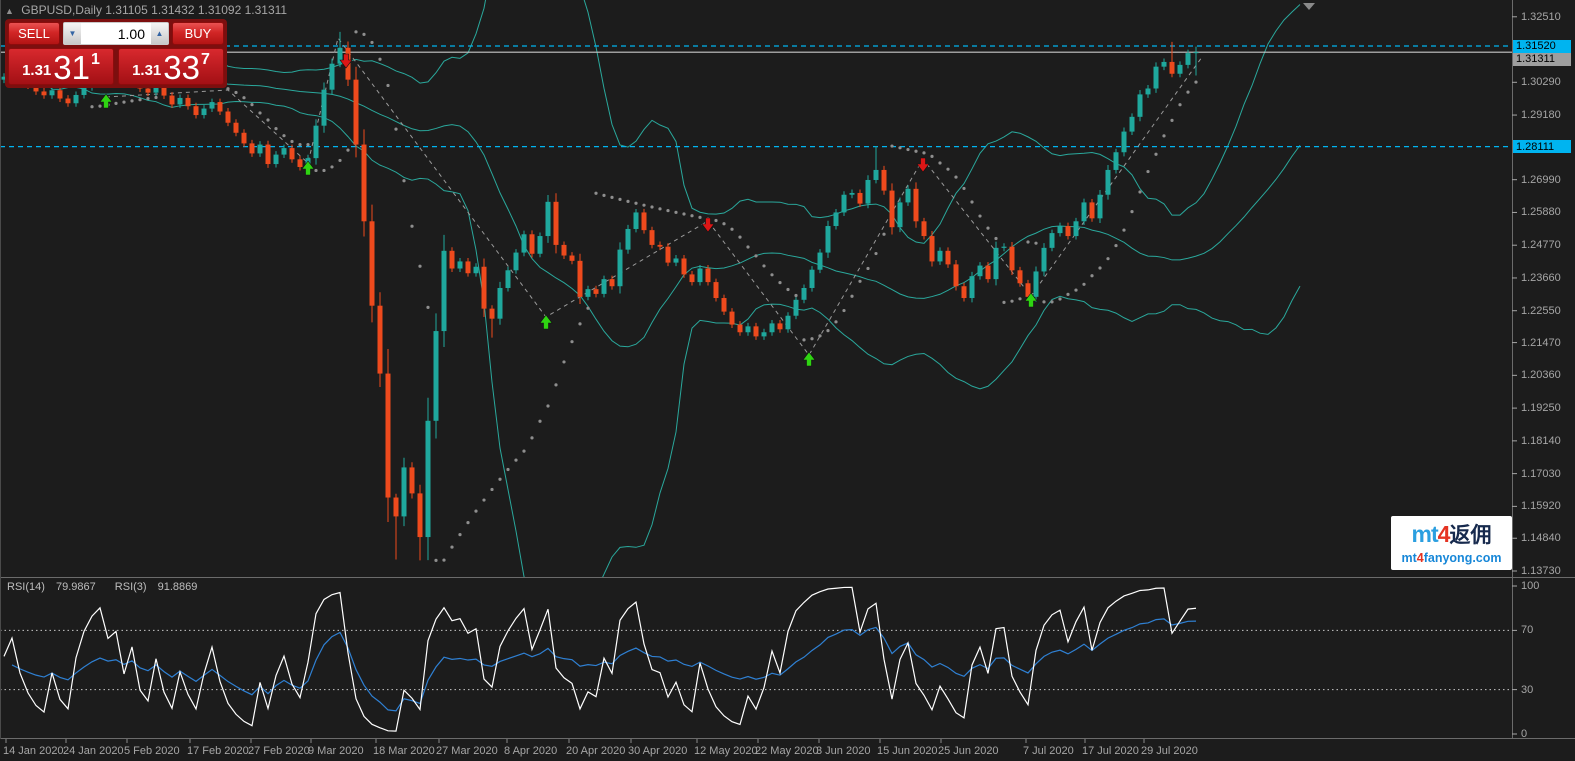 This screenshot has width=1575, height=761. What do you see at coordinates (531, 751) in the screenshot?
I see `date-tick-label: 8 Apr 2020` at bounding box center [531, 751].